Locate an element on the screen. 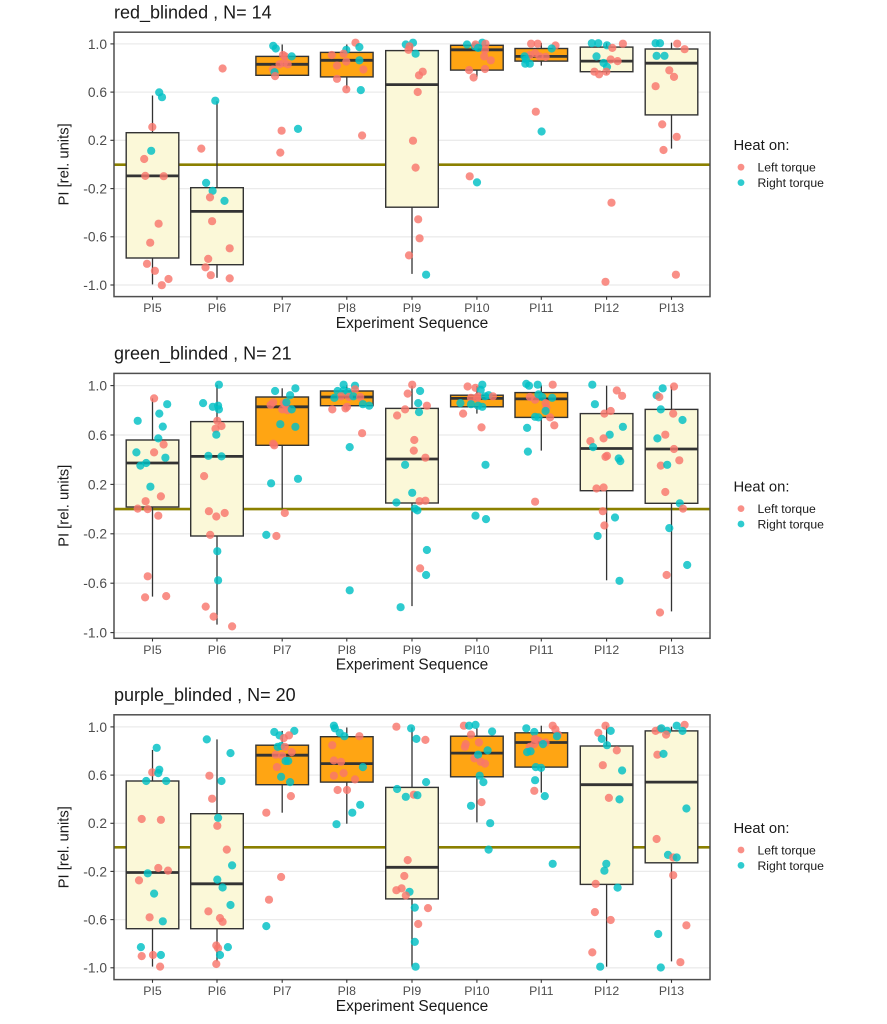 The height and width of the screenshot is (1024, 887). svg-text: purple_blinded , N= 20 is located at coordinates (205, 695).